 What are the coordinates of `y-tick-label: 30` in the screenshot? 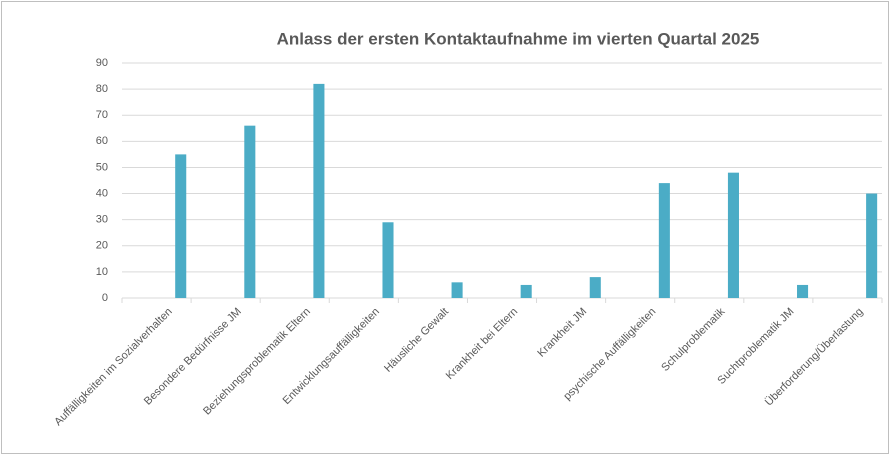 It's located at (102, 220).